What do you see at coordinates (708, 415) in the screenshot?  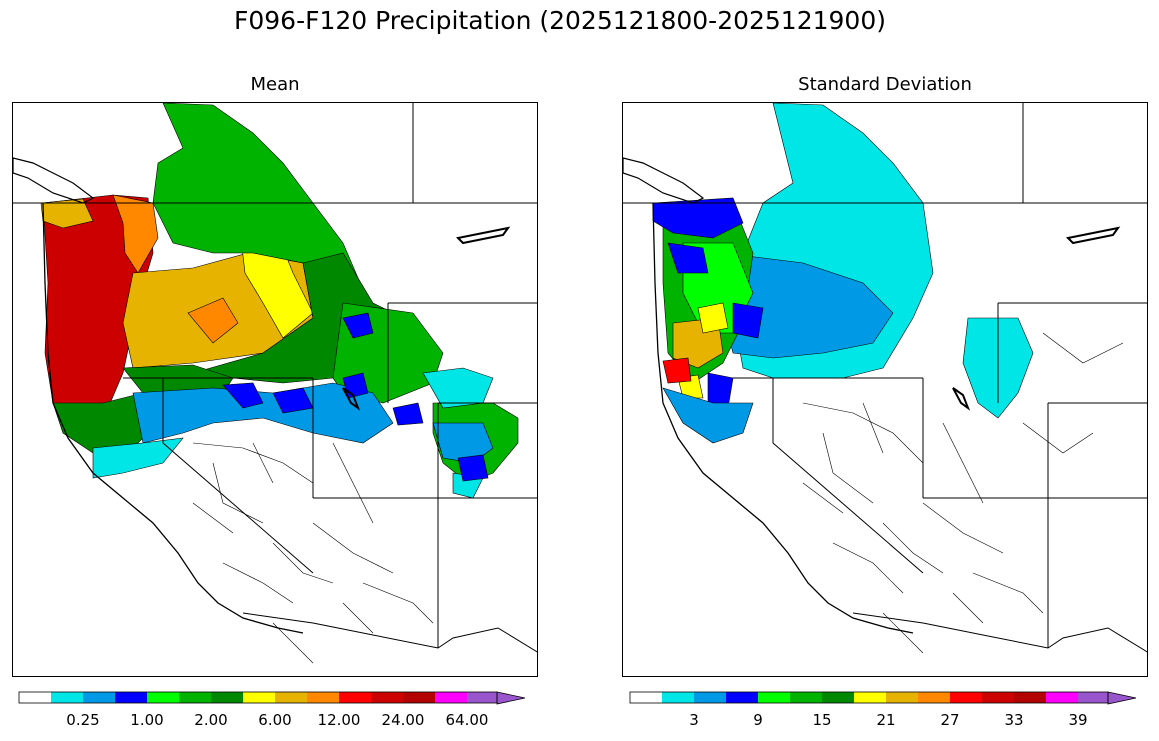 I see `nor-cal-cyan` at bounding box center [708, 415].